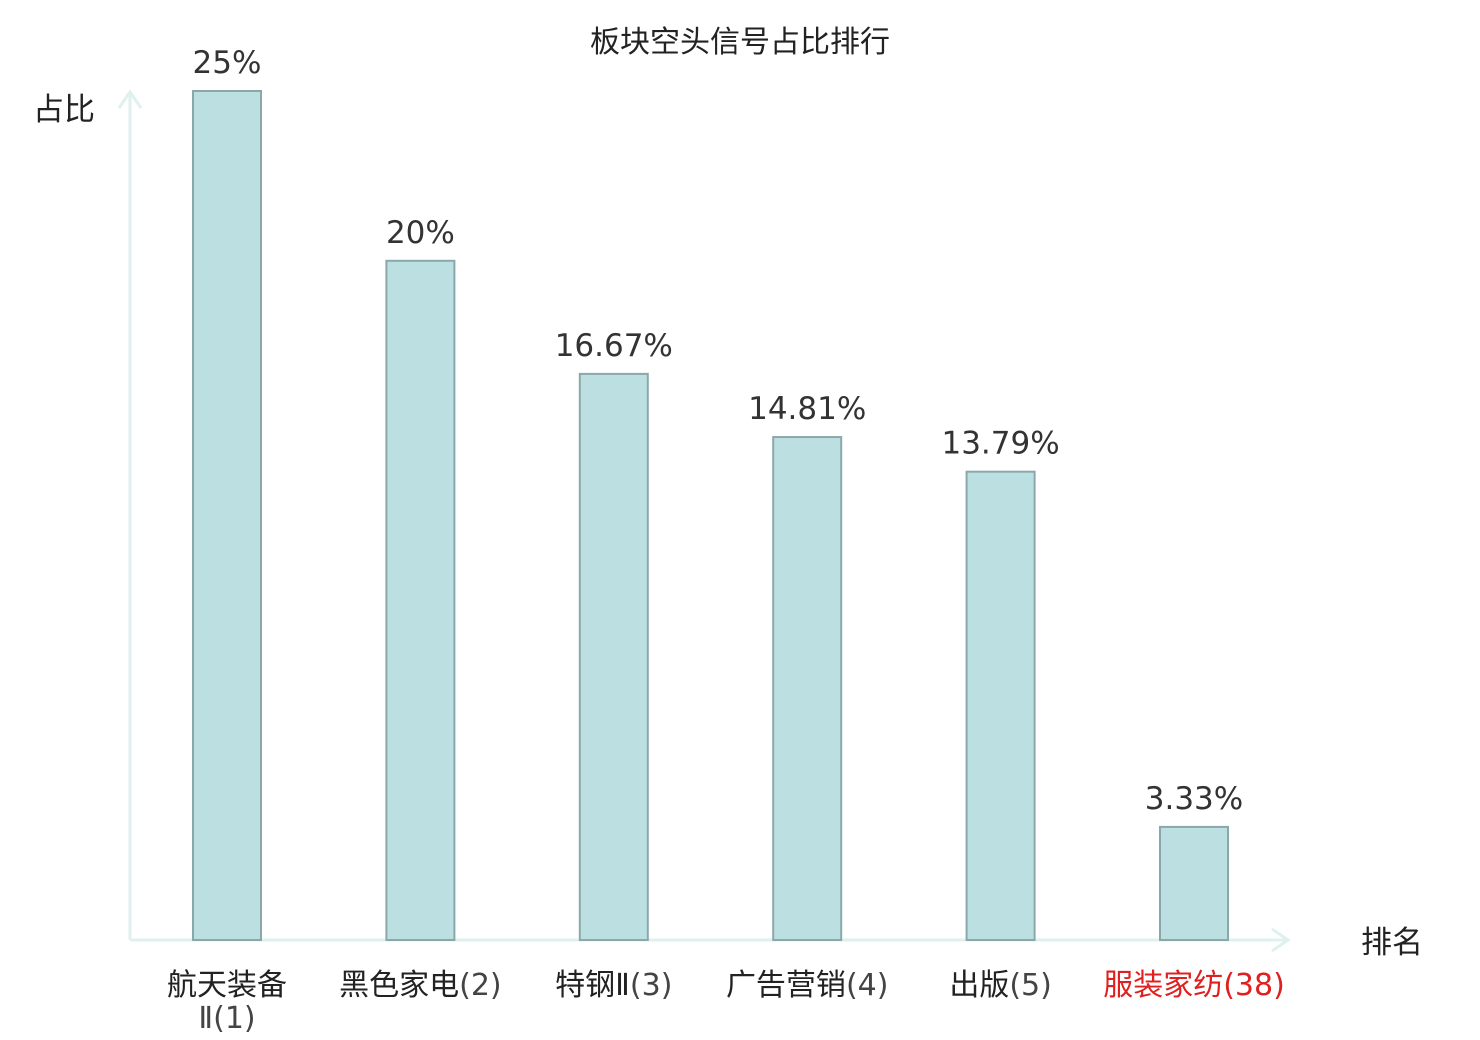  What do you see at coordinates (651, 985) in the screenshot?
I see `category-rank: (3)` at bounding box center [651, 985].